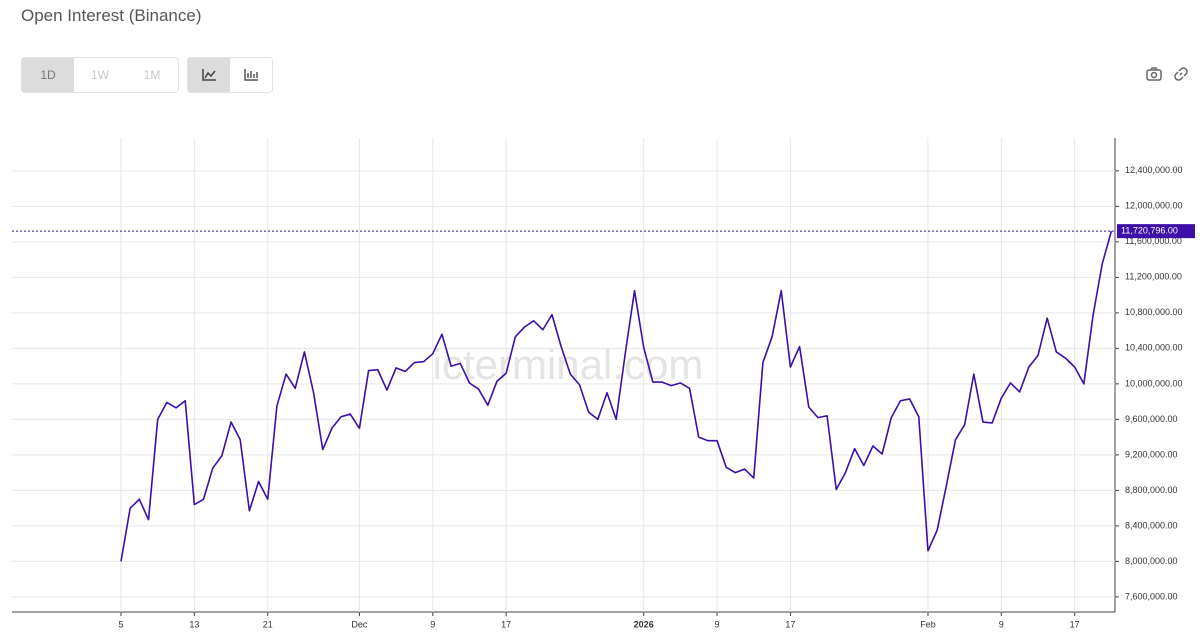 The width and height of the screenshot is (1200, 642). Describe the element at coordinates (1154, 312) in the screenshot. I see `y-tick-label: 10,800,000.00` at that location.